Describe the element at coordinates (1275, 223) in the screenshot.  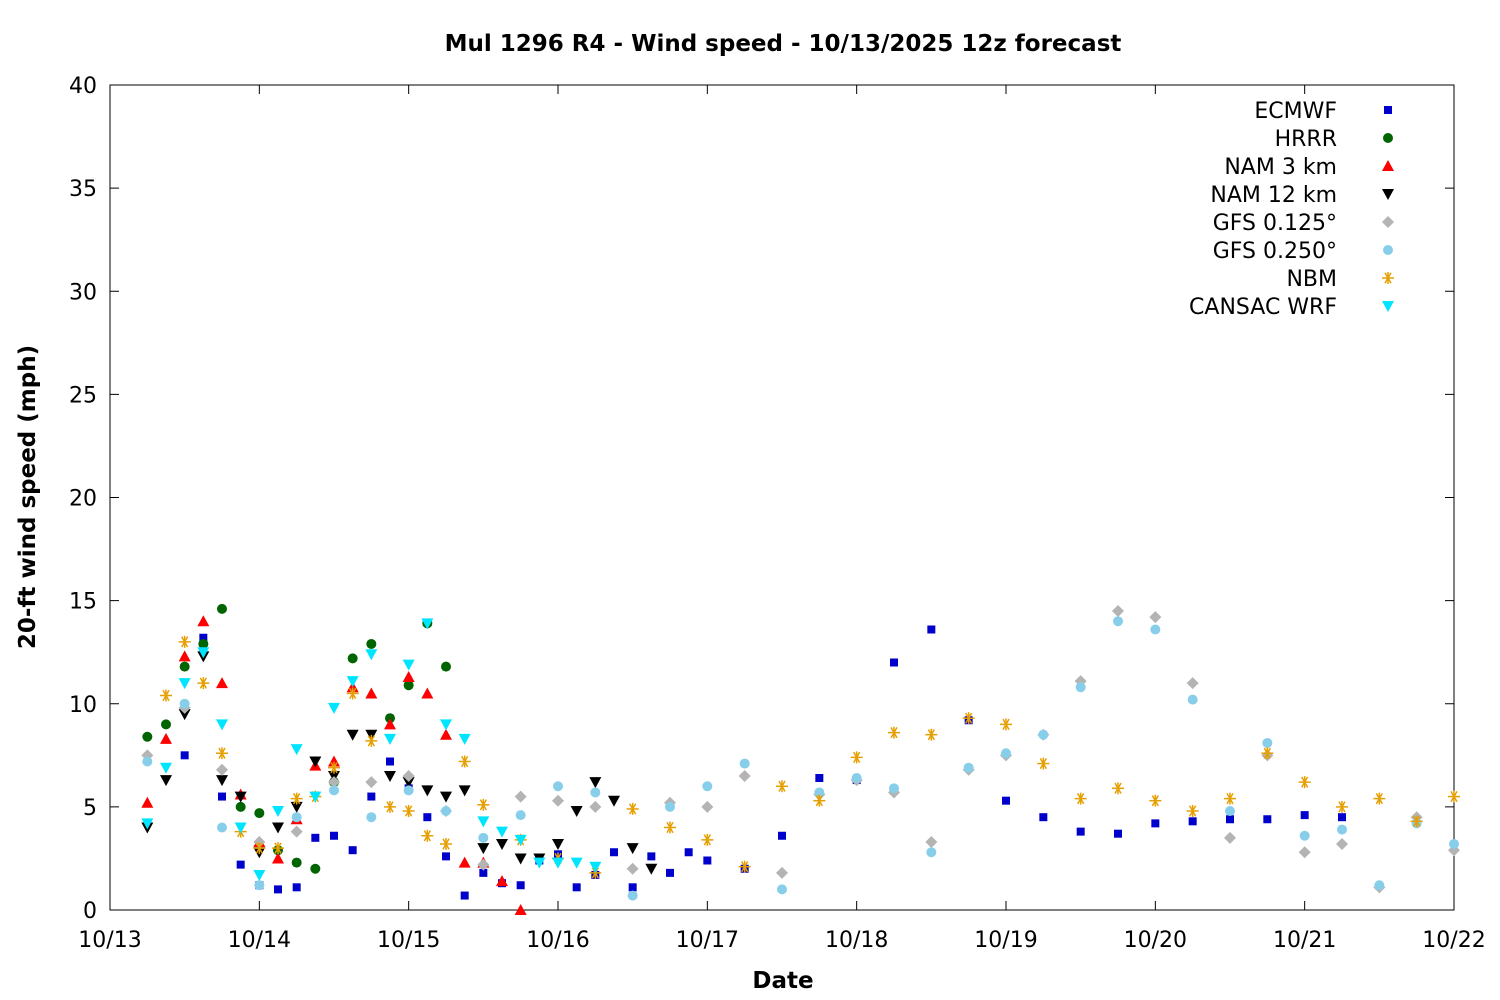
I see `legend-label: GFS 0.125°` at that location.